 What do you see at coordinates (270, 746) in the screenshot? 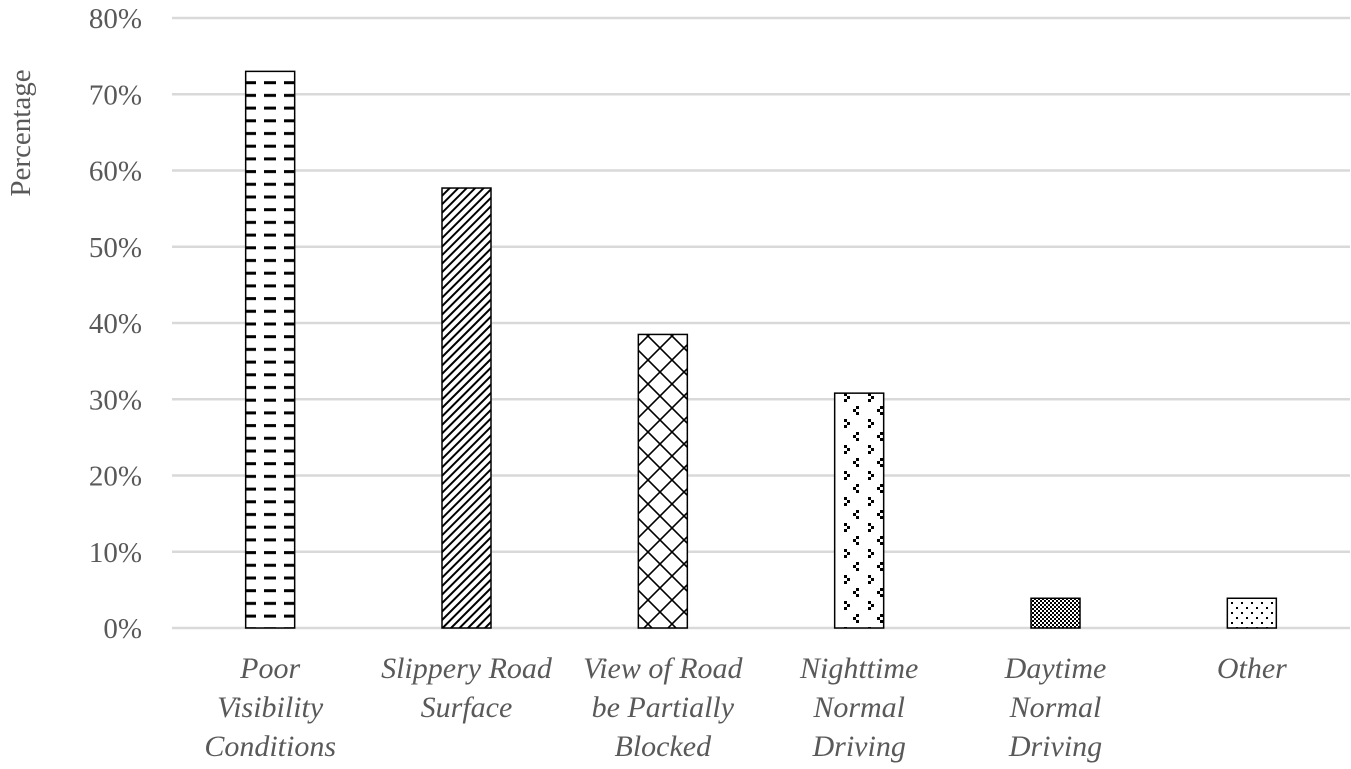
I see `x-category-label: Conditions` at bounding box center [270, 746].